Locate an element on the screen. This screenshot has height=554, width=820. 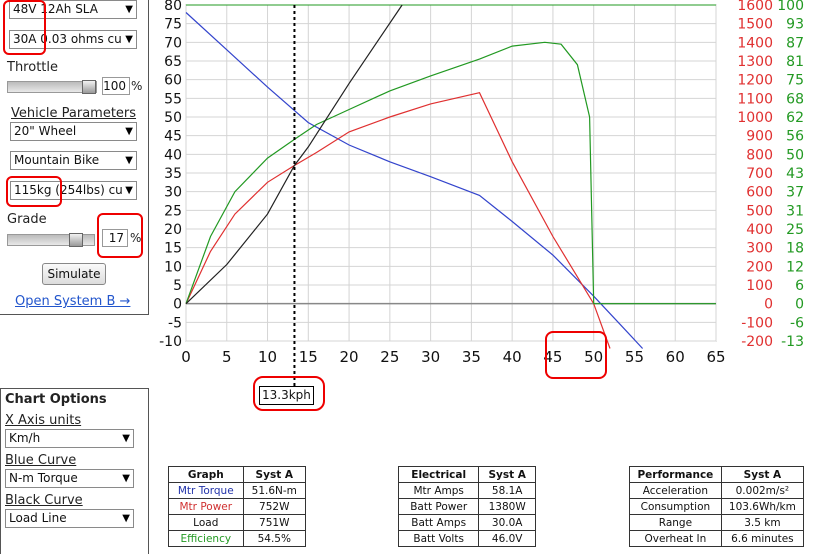
y-tick-label: 5 is located at coordinates (177, 286).